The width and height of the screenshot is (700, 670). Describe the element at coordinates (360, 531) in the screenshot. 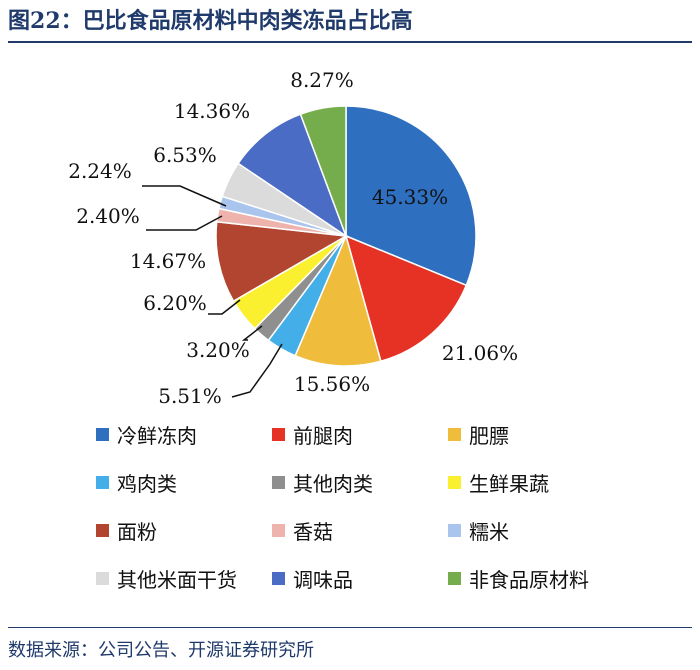

I see `legend-item: 香菇` at that location.